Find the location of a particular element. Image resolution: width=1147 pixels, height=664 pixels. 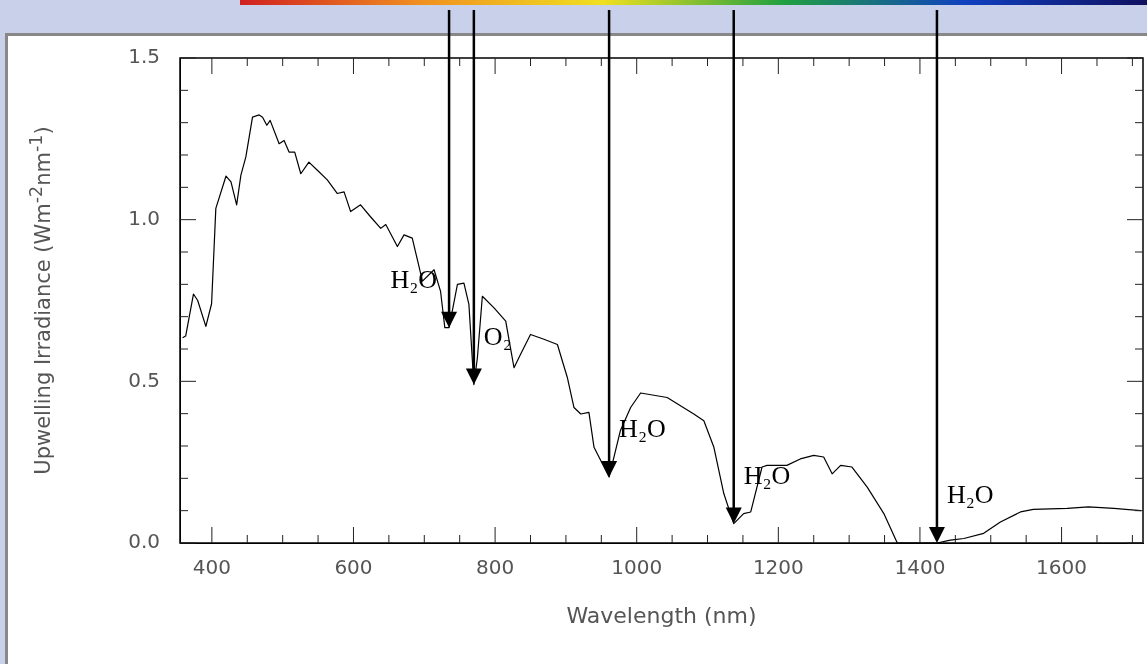

x-tick-label: 800 is located at coordinates (495, 567).